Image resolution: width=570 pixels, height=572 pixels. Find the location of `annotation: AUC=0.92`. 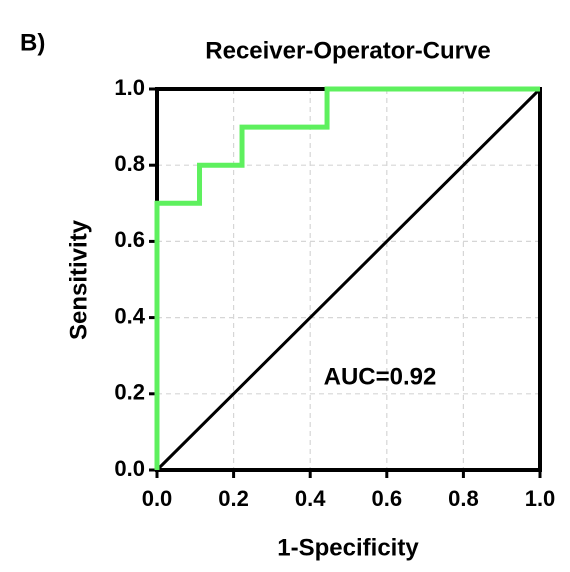

annotation: AUC=0.92 is located at coordinates (380, 376).